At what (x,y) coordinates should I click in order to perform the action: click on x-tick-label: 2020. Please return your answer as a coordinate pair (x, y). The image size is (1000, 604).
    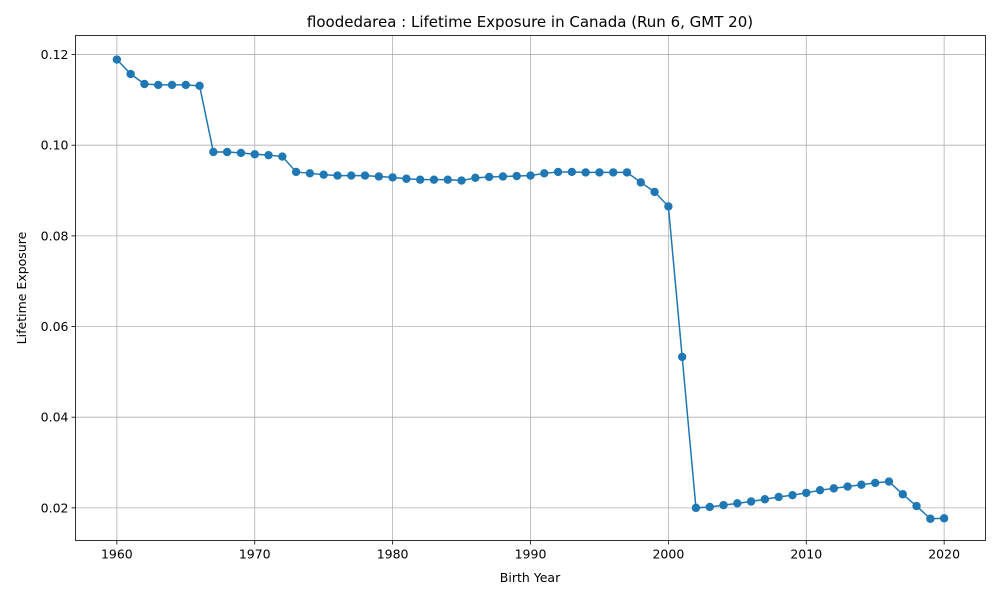
    Looking at the image, I should click on (944, 554).